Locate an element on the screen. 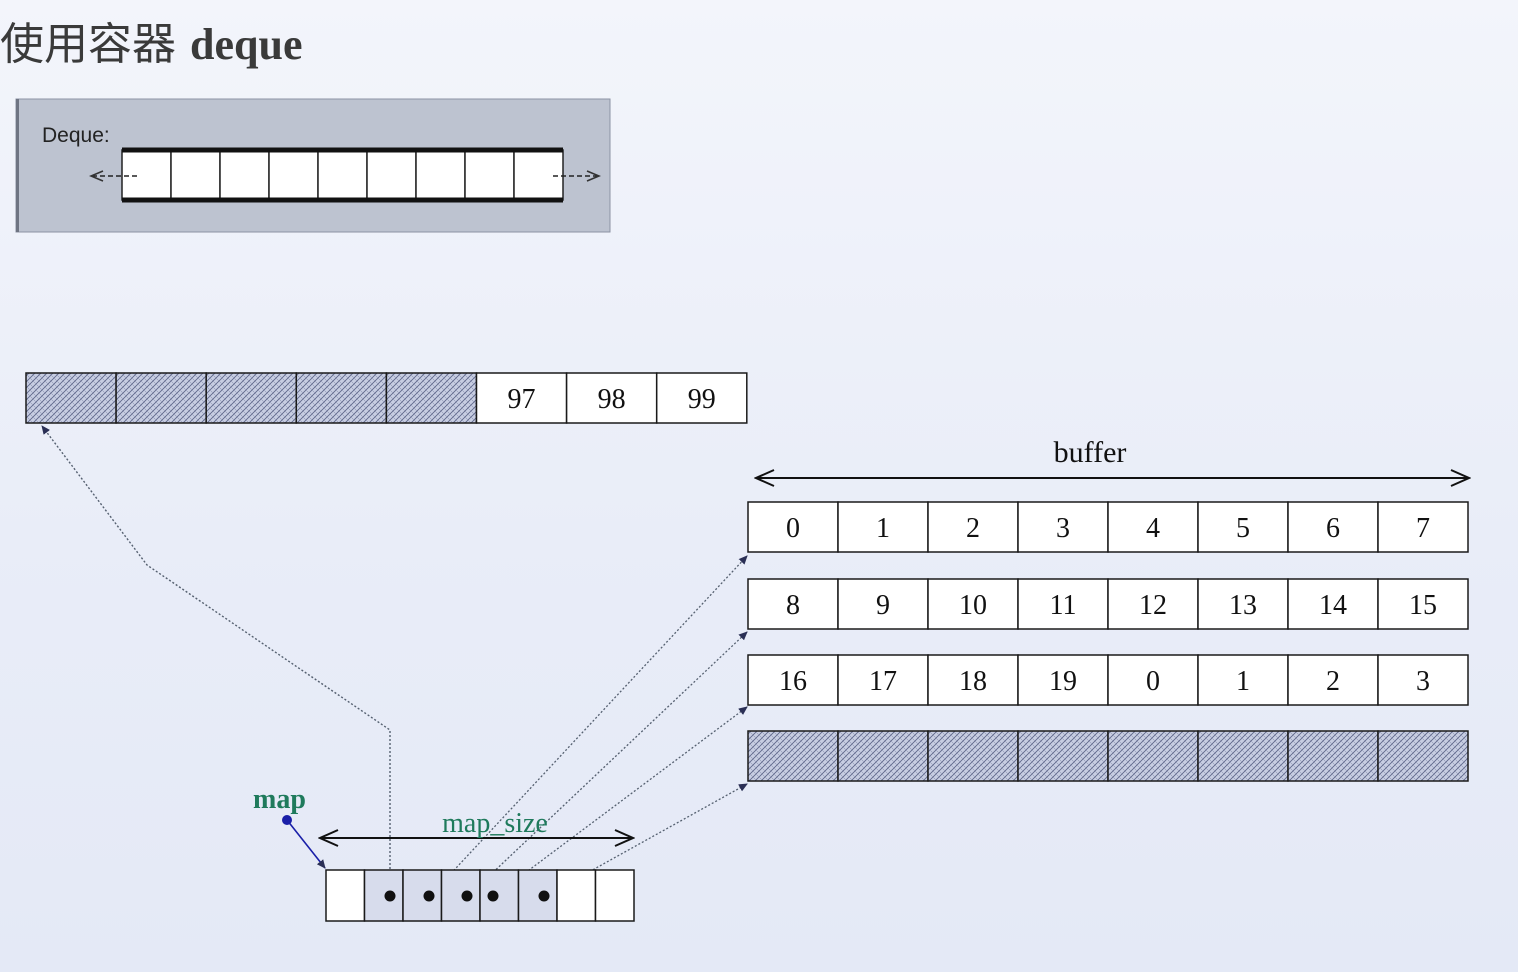 The height and width of the screenshot is (972, 1518). buffer-cell-value: 16 is located at coordinates (793, 681).